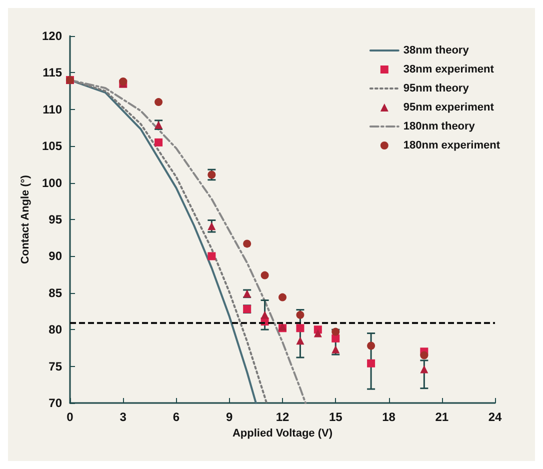 This screenshot has width=543, height=469. What do you see at coordinates (55, 293) in the screenshot?
I see `y-tick-label: 85` at bounding box center [55, 293].